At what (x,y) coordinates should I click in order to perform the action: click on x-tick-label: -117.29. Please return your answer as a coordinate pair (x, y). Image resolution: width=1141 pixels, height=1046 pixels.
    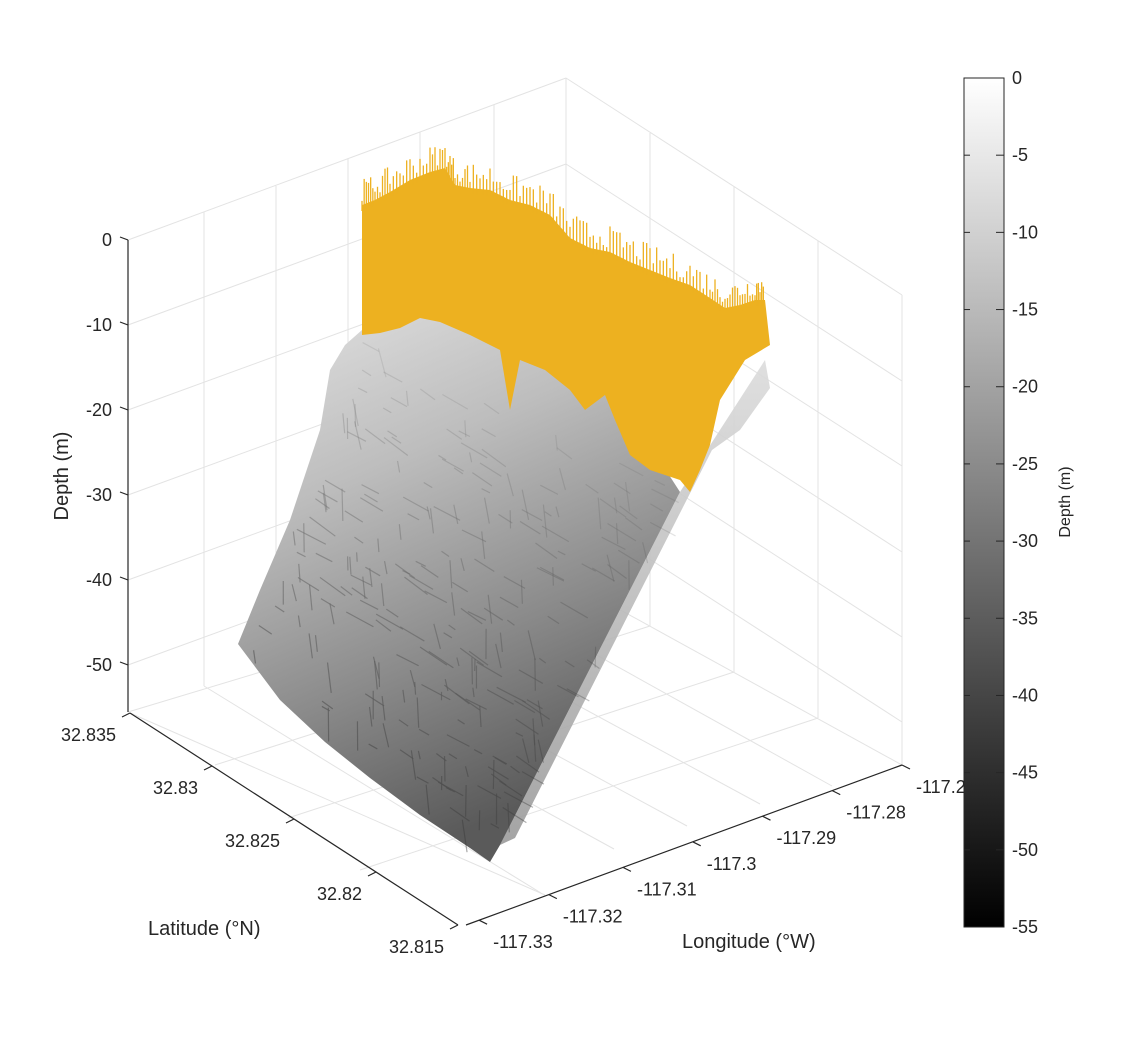
    Looking at the image, I should click on (806, 838).